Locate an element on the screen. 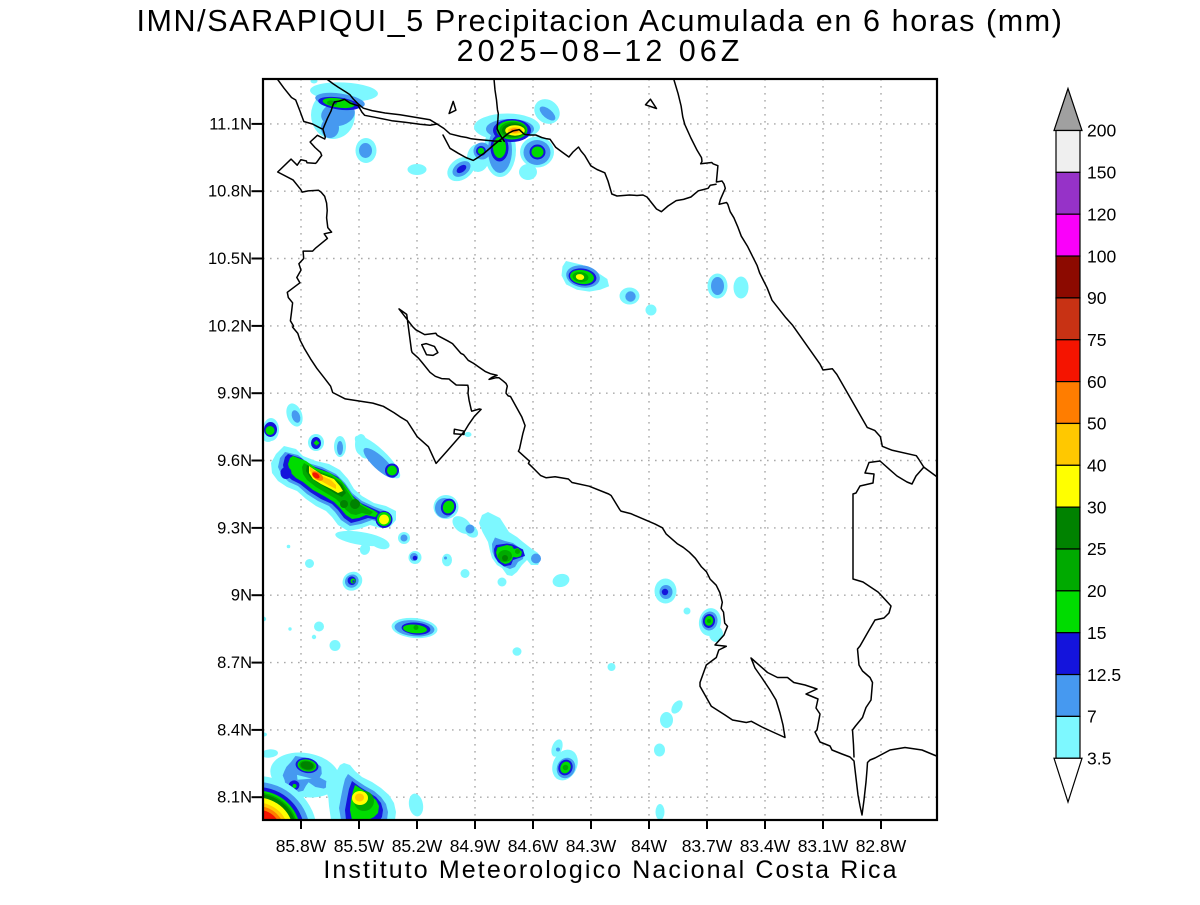  svg-text: 60 is located at coordinates (1097, 382).